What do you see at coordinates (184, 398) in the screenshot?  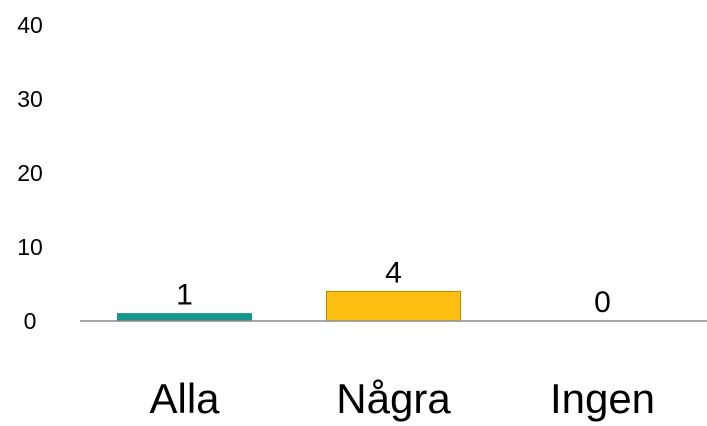 I see `x-tick-label: Alla` at bounding box center [184, 398].